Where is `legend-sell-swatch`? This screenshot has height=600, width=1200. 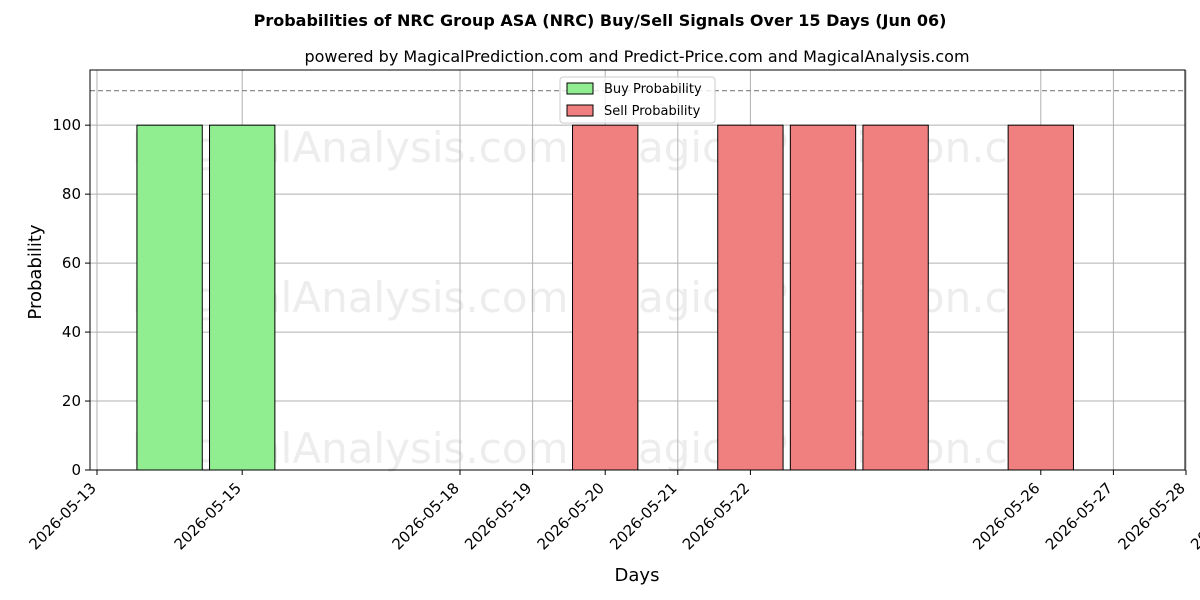
legend-sell-swatch is located at coordinates (580, 110).